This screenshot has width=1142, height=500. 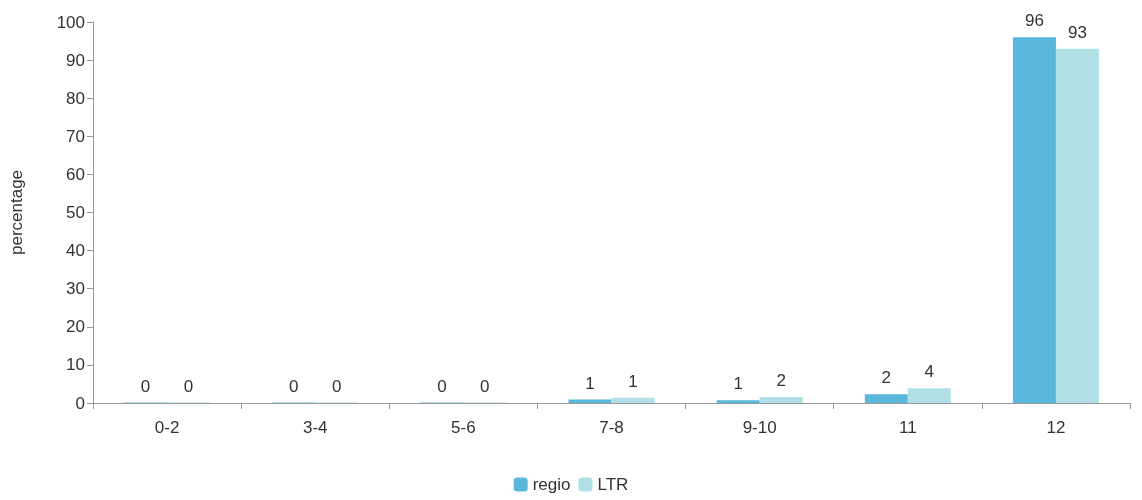 What do you see at coordinates (315, 427) in the screenshot?
I see `x-tick-label: 3-4` at bounding box center [315, 427].